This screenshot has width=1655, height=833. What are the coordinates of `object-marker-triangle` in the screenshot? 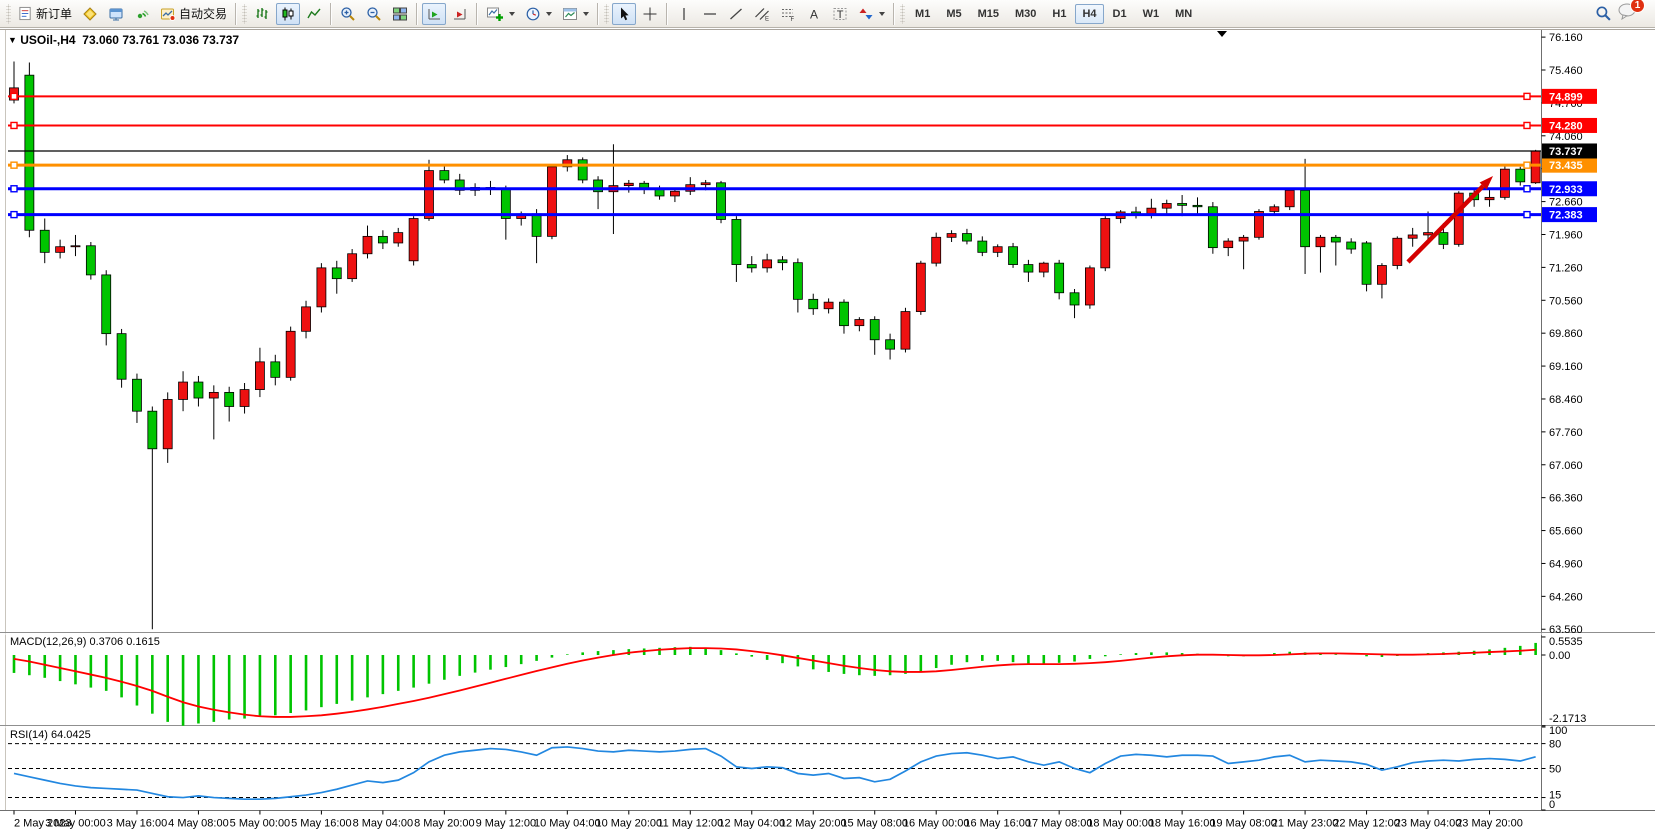 It's located at (1222, 34).